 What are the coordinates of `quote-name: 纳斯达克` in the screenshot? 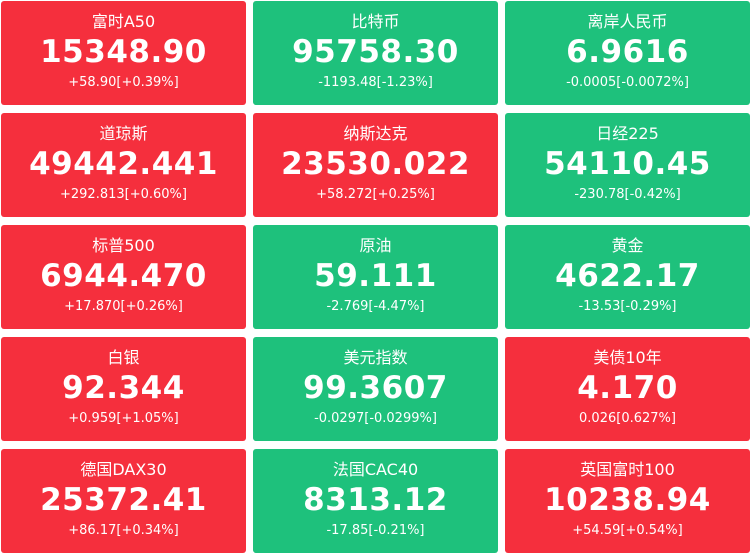 It's located at (375, 133).